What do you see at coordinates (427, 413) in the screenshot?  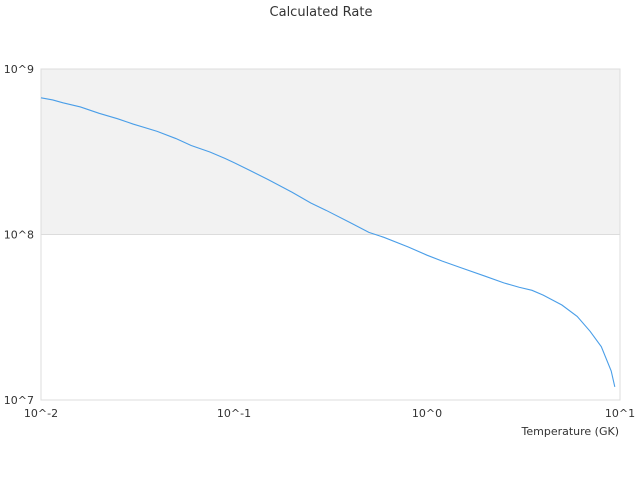 I see `x-tick-label: 10^0` at bounding box center [427, 413].